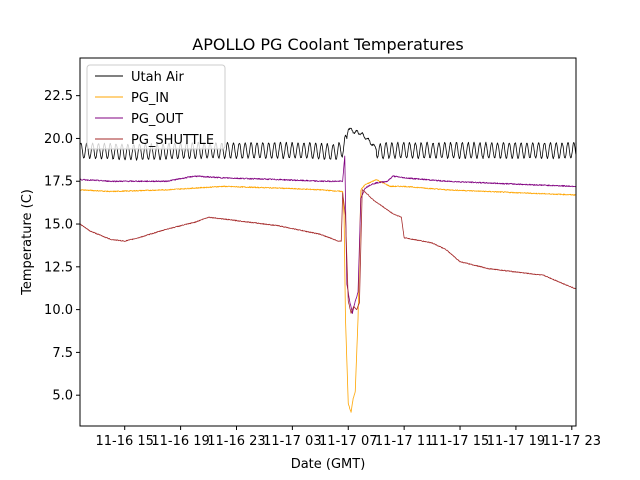  Describe the element at coordinates (404, 441) in the screenshot. I see `x-tick-label: 11-17 11` at that location.